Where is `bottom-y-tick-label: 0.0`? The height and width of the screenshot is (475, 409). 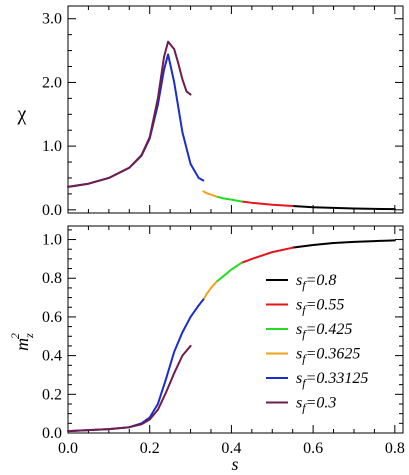 bottom-y-tick-label: 0.0 is located at coordinates (52, 433).